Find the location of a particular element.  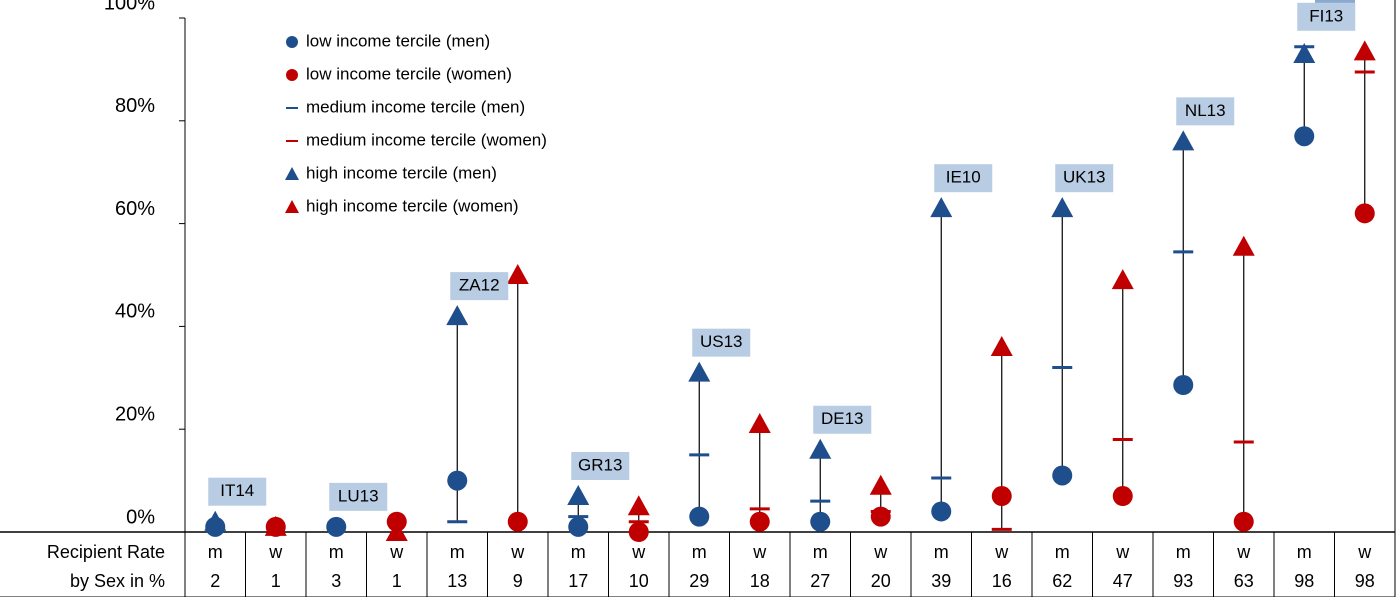

country-label: GR13 is located at coordinates (600, 465).